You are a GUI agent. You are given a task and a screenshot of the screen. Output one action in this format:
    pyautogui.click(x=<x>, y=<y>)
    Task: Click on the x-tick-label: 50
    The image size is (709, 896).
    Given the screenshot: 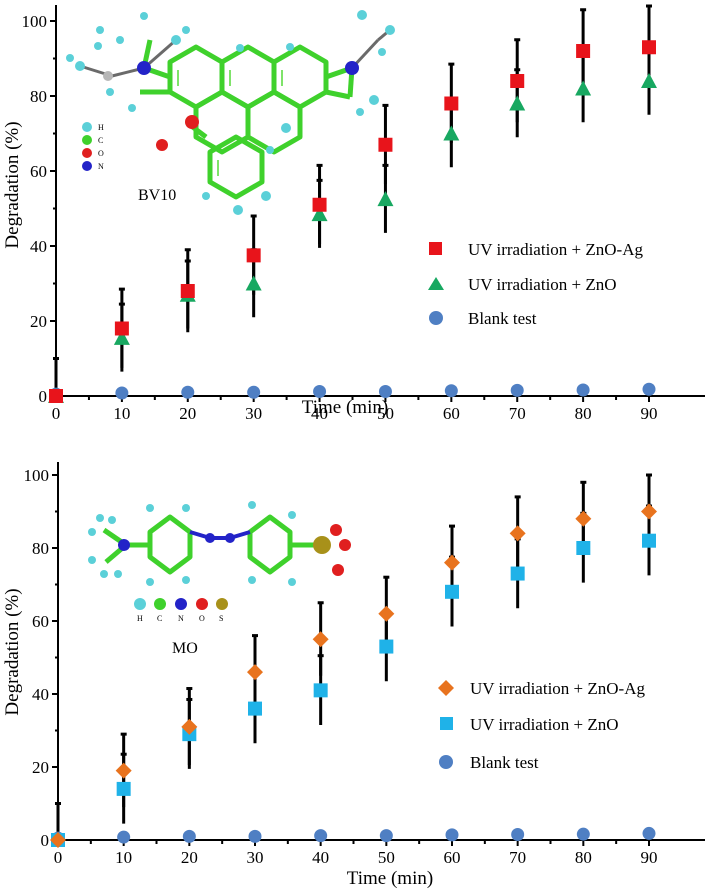 What is the action you would take?
    pyautogui.click(x=385, y=413)
    